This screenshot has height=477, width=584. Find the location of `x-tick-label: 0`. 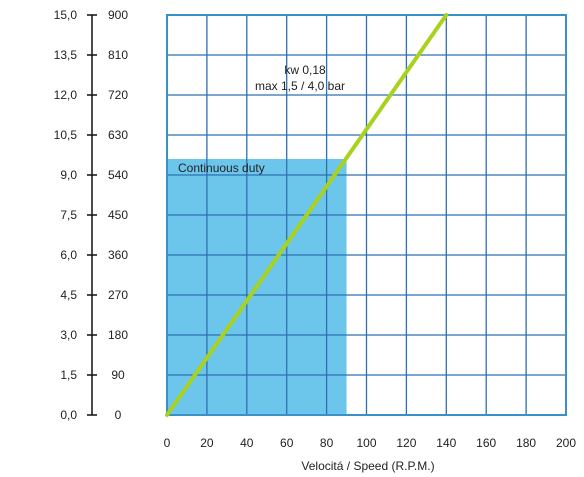

x-tick-label: 0 is located at coordinates (167, 443).